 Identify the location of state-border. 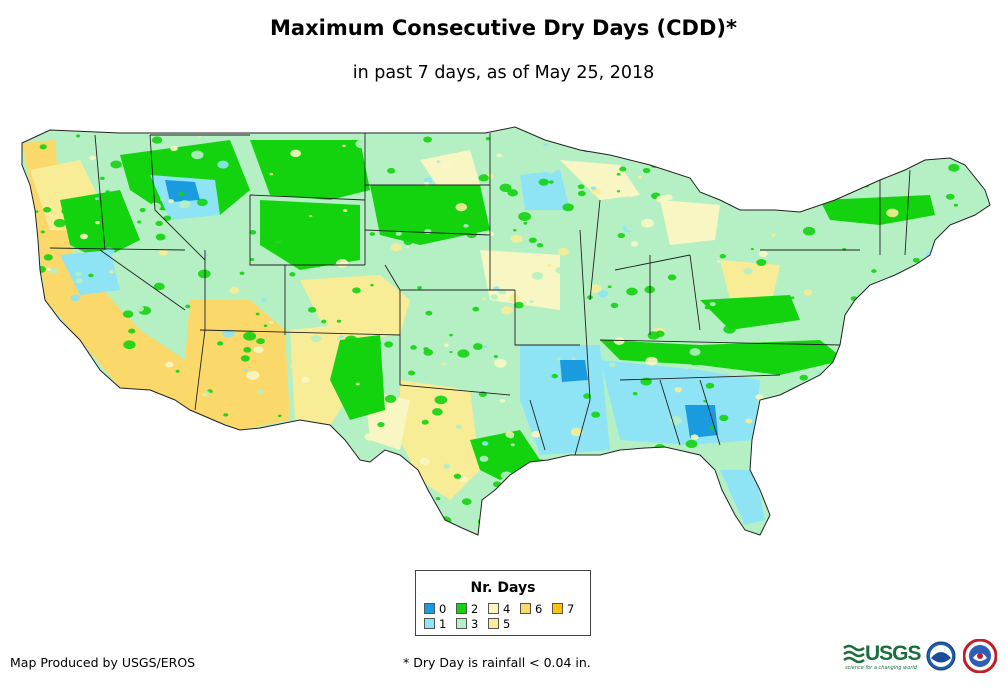
(307, 230).